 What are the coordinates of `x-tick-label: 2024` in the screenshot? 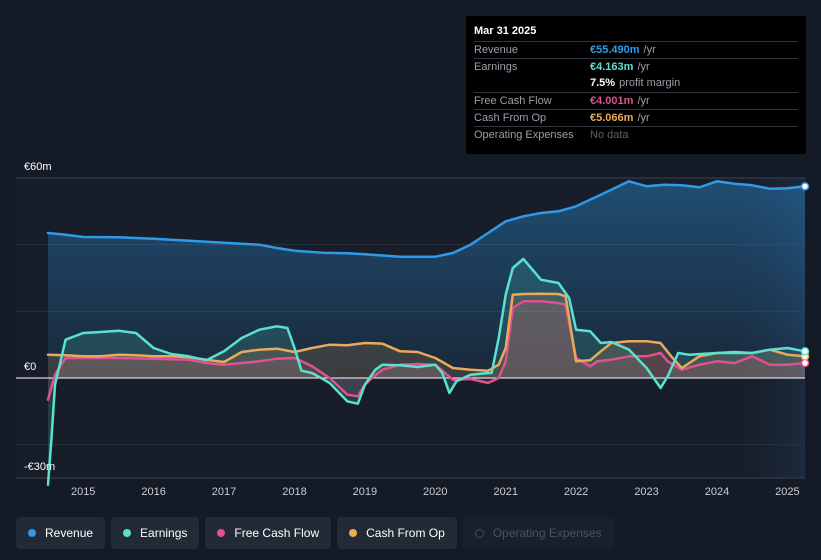 It's located at (717, 492).